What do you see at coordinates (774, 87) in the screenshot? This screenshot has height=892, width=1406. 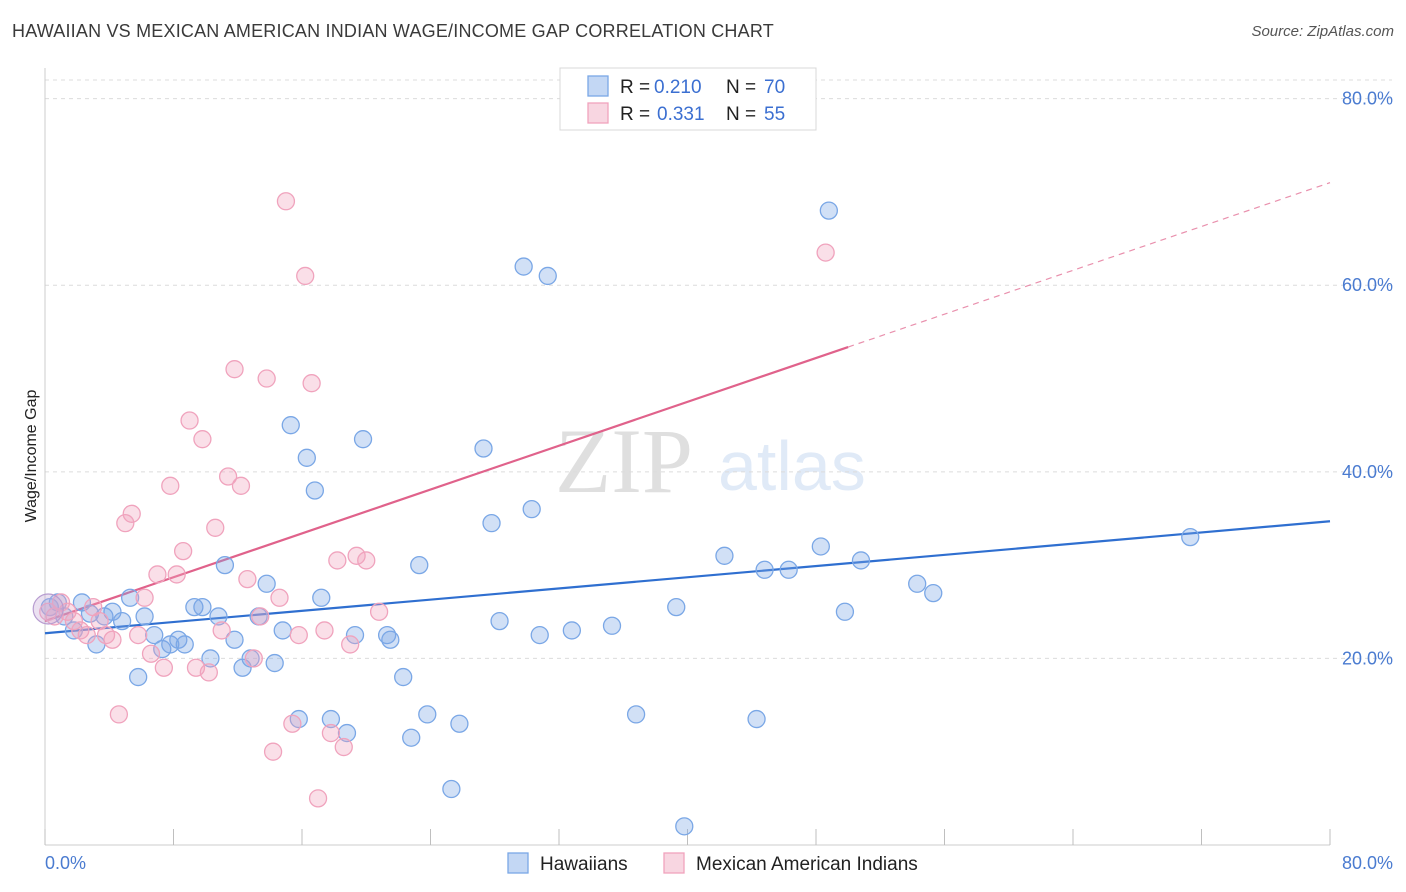 I see `legend-n-value-0: 70` at bounding box center [774, 87].